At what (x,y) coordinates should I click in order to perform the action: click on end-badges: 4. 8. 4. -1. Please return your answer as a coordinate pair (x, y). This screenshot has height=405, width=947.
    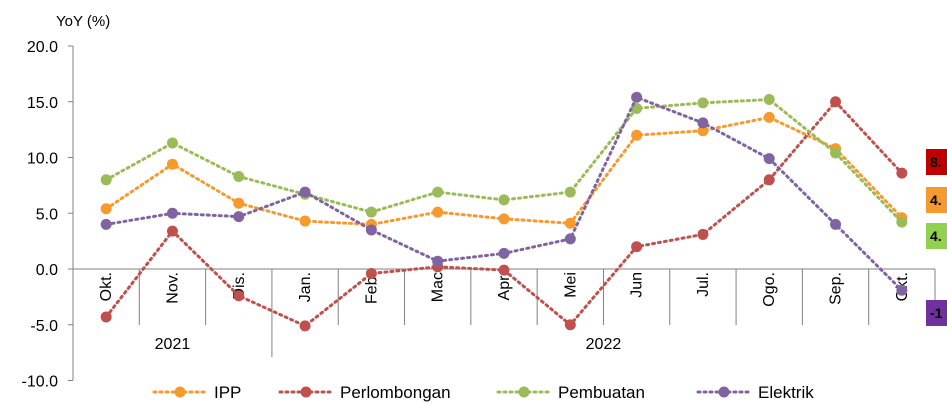
    Looking at the image, I should click on (936, 237).